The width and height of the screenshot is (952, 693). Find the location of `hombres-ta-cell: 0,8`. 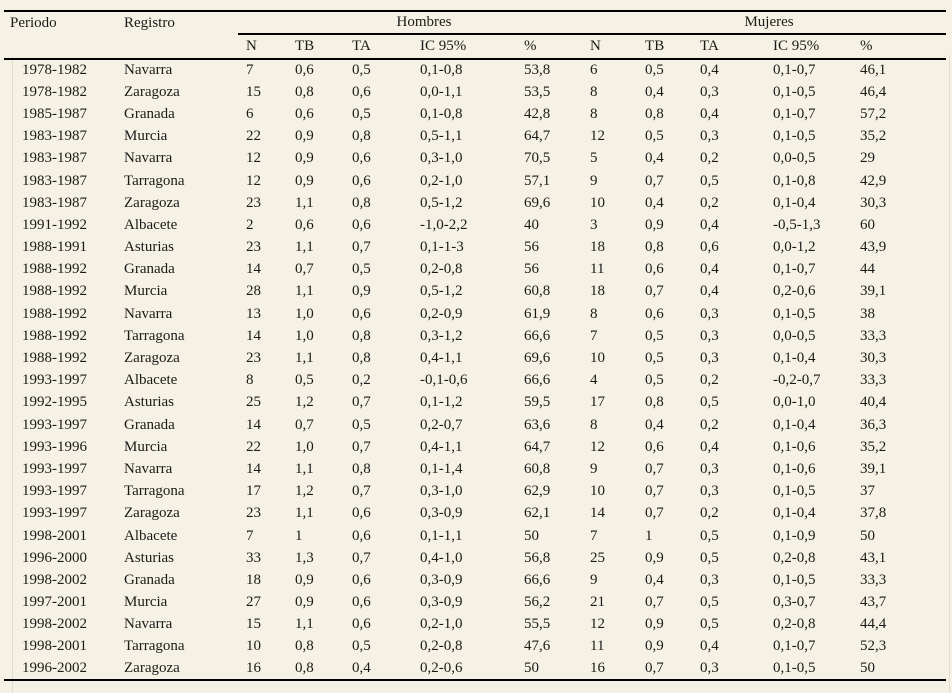

hombres-ta-cell: 0,8 is located at coordinates (361, 136).